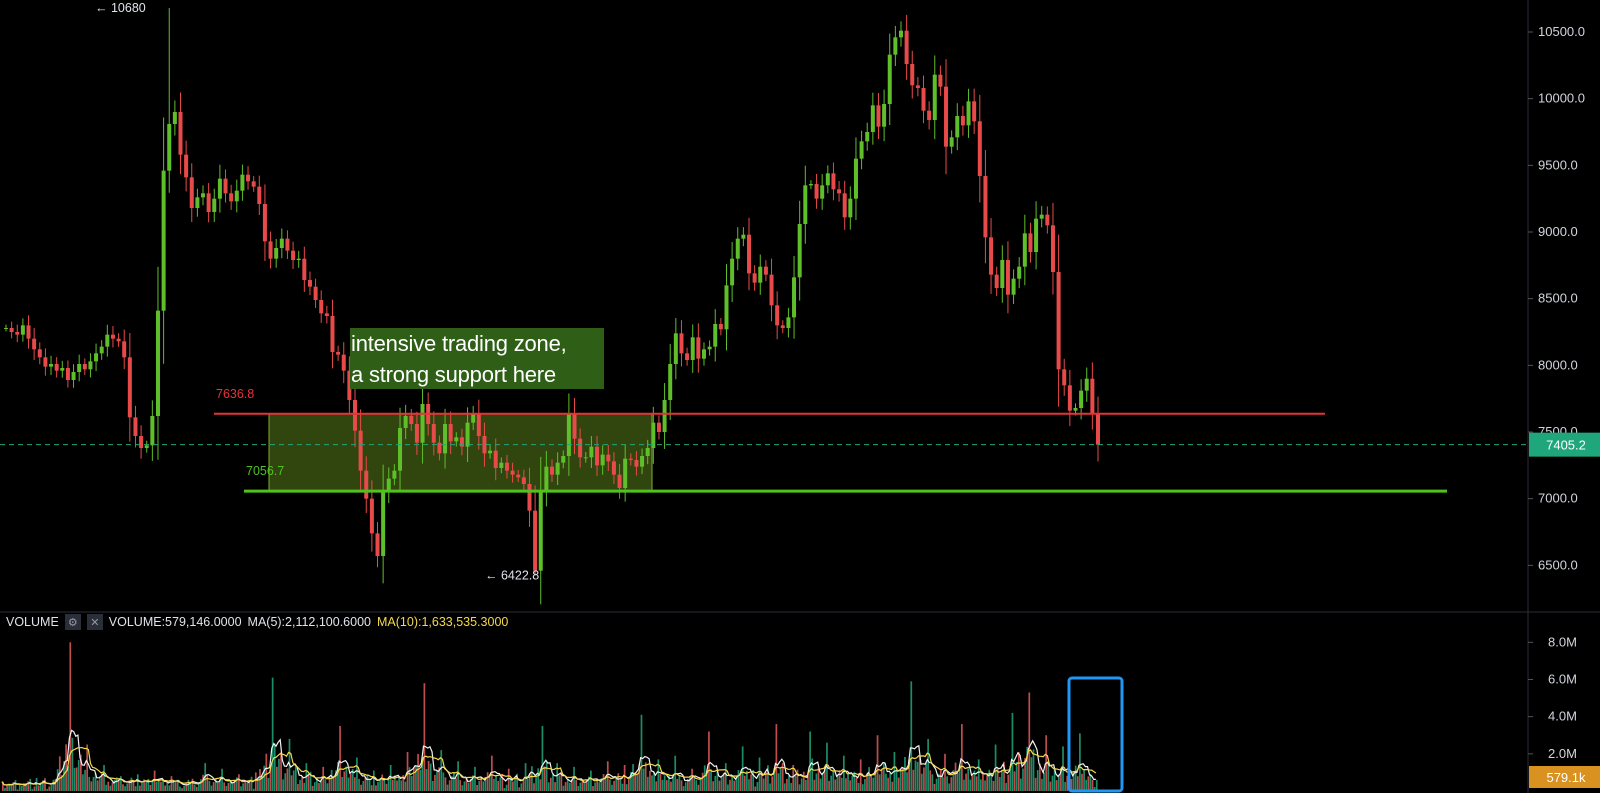 This screenshot has width=1600, height=793. Describe the element at coordinates (1558, 231) in the screenshot. I see `price-tick-label: 9000.0` at that location.